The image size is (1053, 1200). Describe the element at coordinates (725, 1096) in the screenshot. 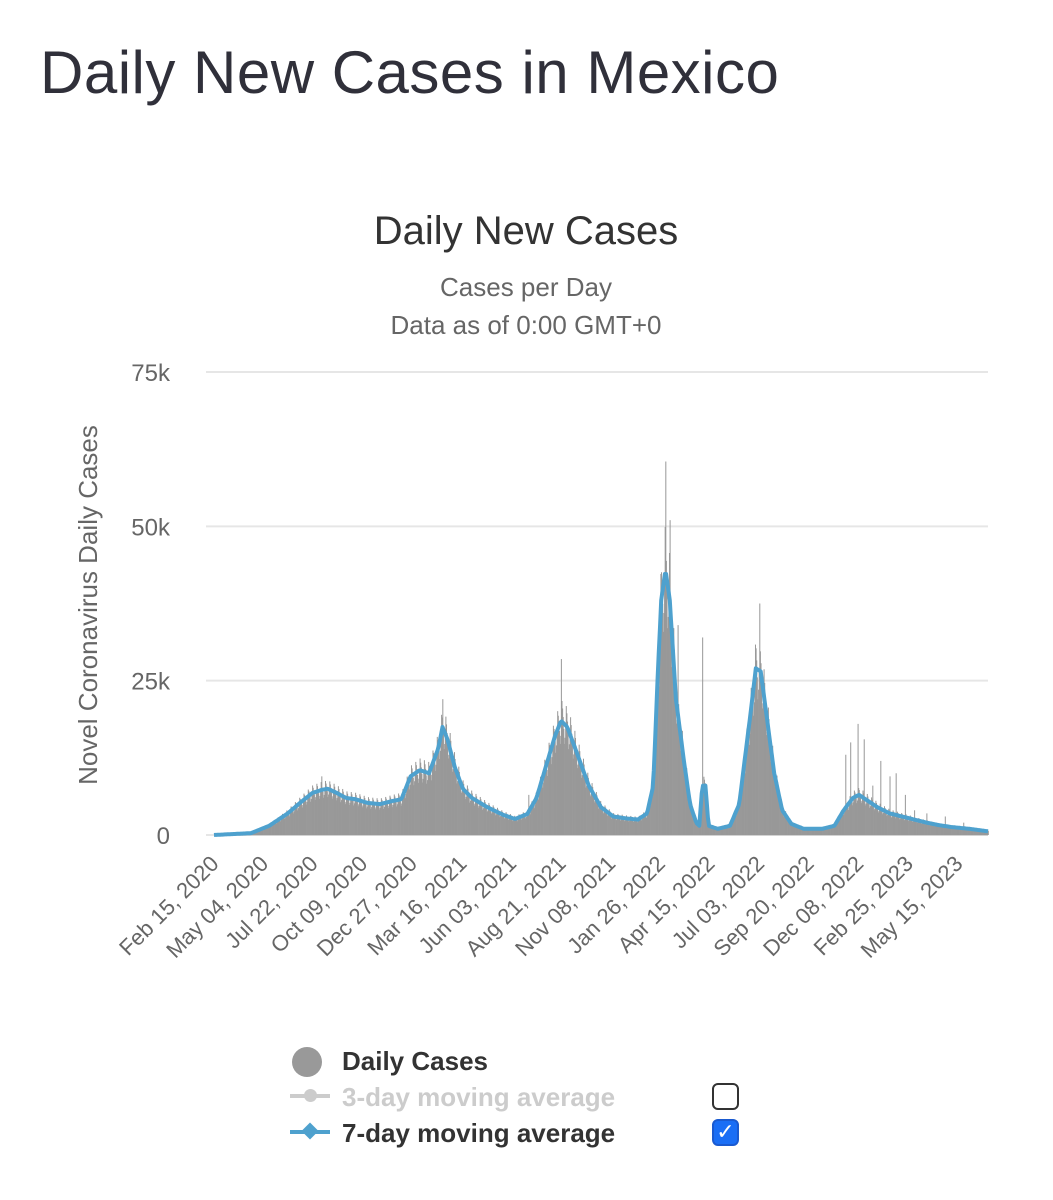

I see `ma3-checkbox` at that location.